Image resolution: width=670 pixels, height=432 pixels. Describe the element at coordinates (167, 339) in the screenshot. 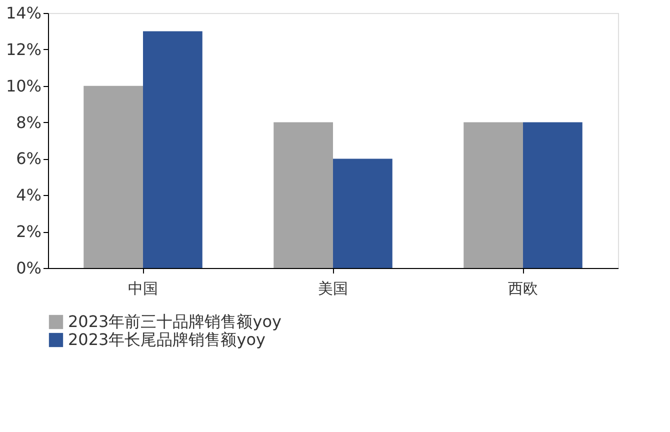

I see `legend-label: 2023年长尾品牌销售额yoy` at that location.